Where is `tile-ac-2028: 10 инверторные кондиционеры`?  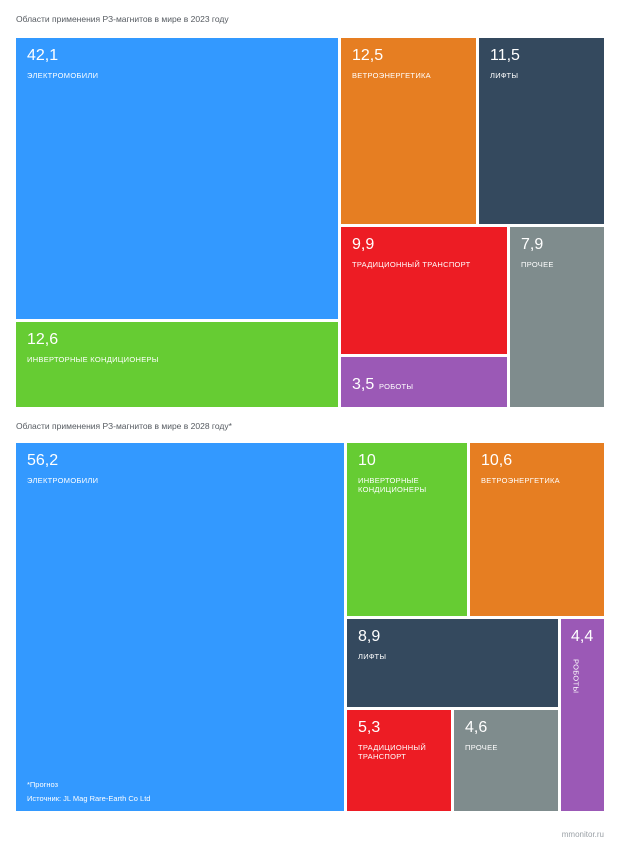 tile-ac-2028: 10 инверторные кондиционеры is located at coordinates (407, 529).